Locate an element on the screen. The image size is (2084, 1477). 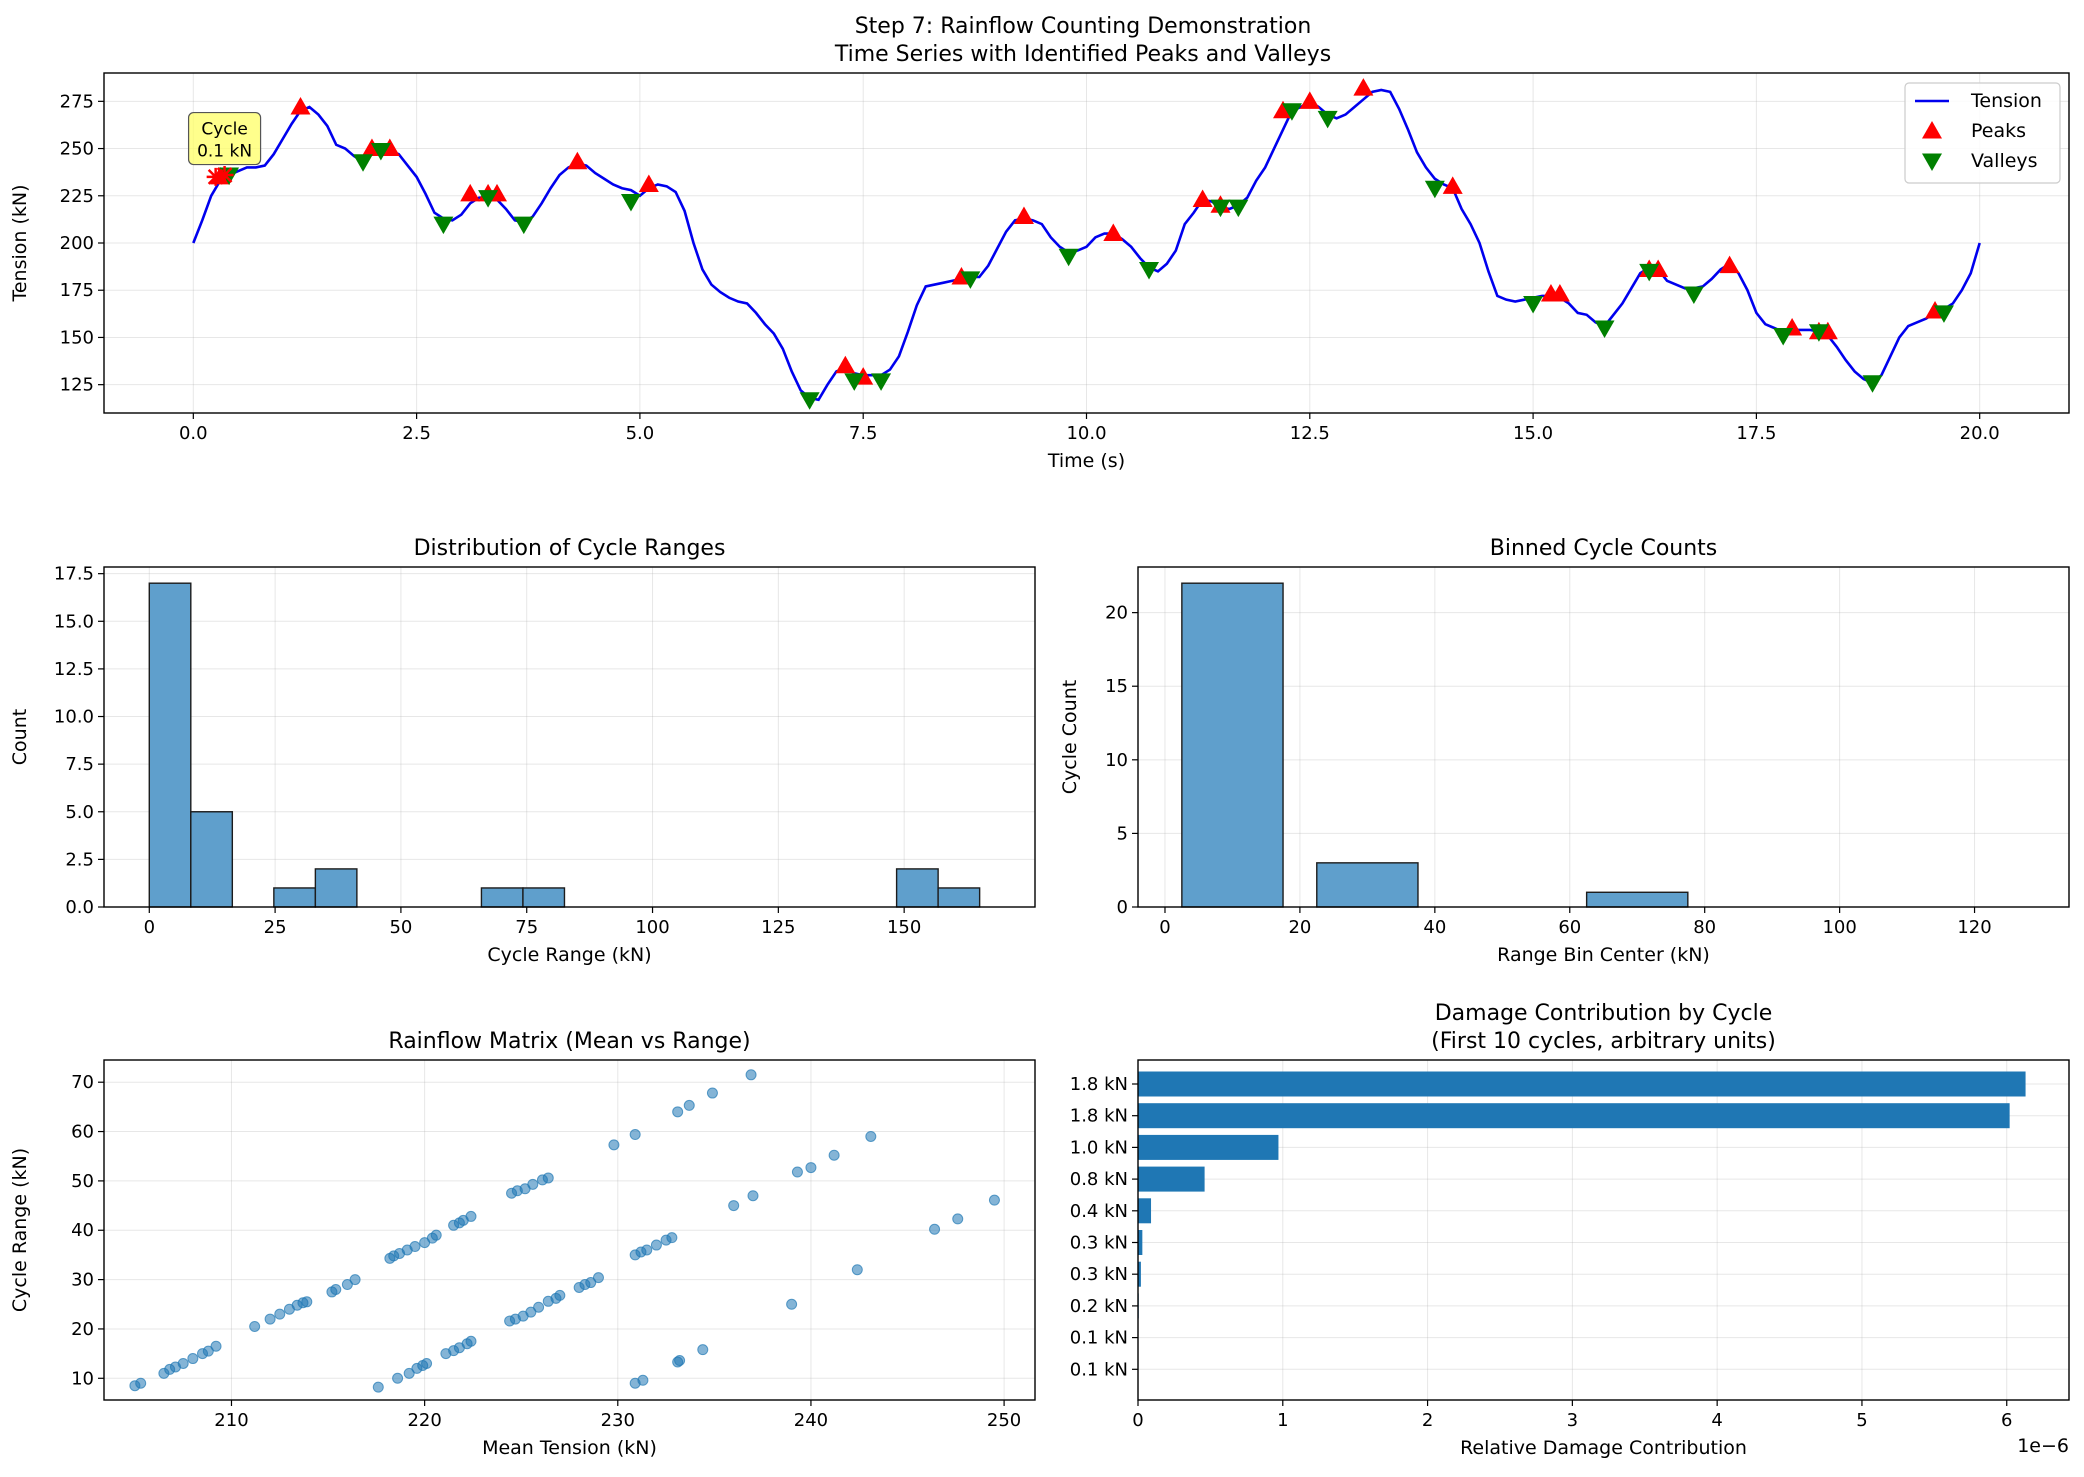
legend-label-peaks: Peaks is located at coordinates (1998, 131).